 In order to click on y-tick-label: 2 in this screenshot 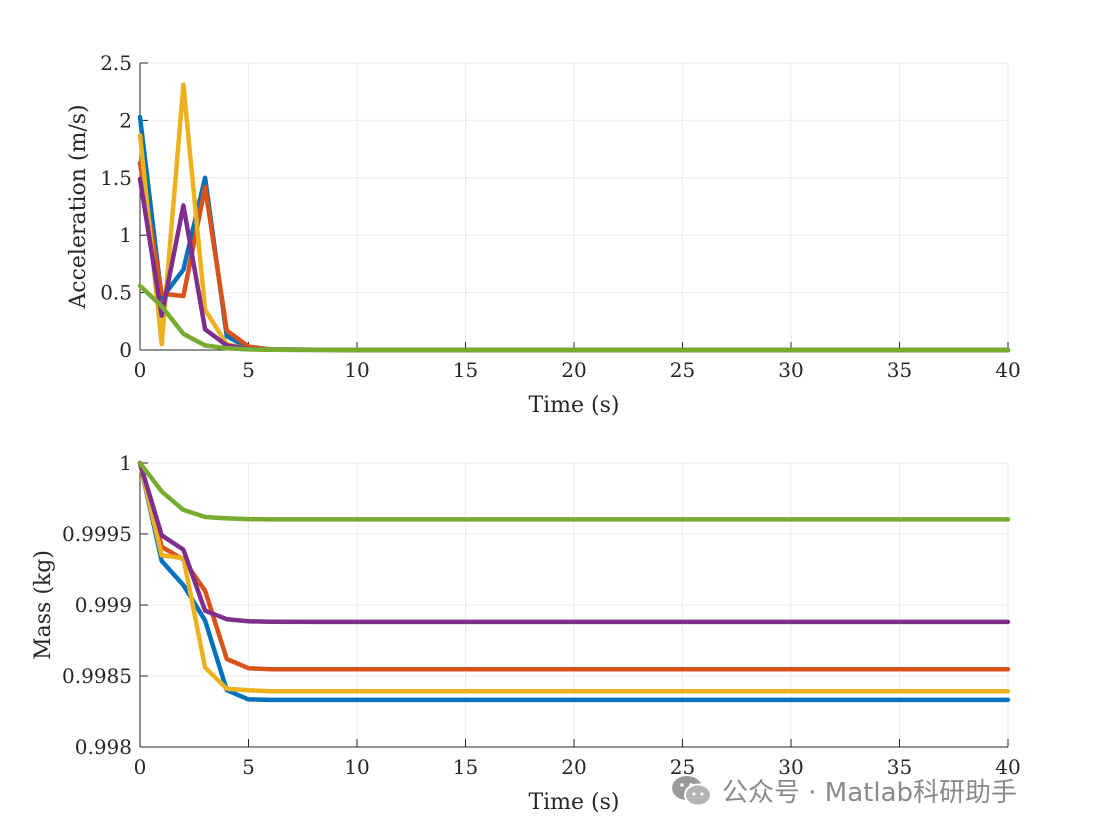, I will do `click(125, 120)`.